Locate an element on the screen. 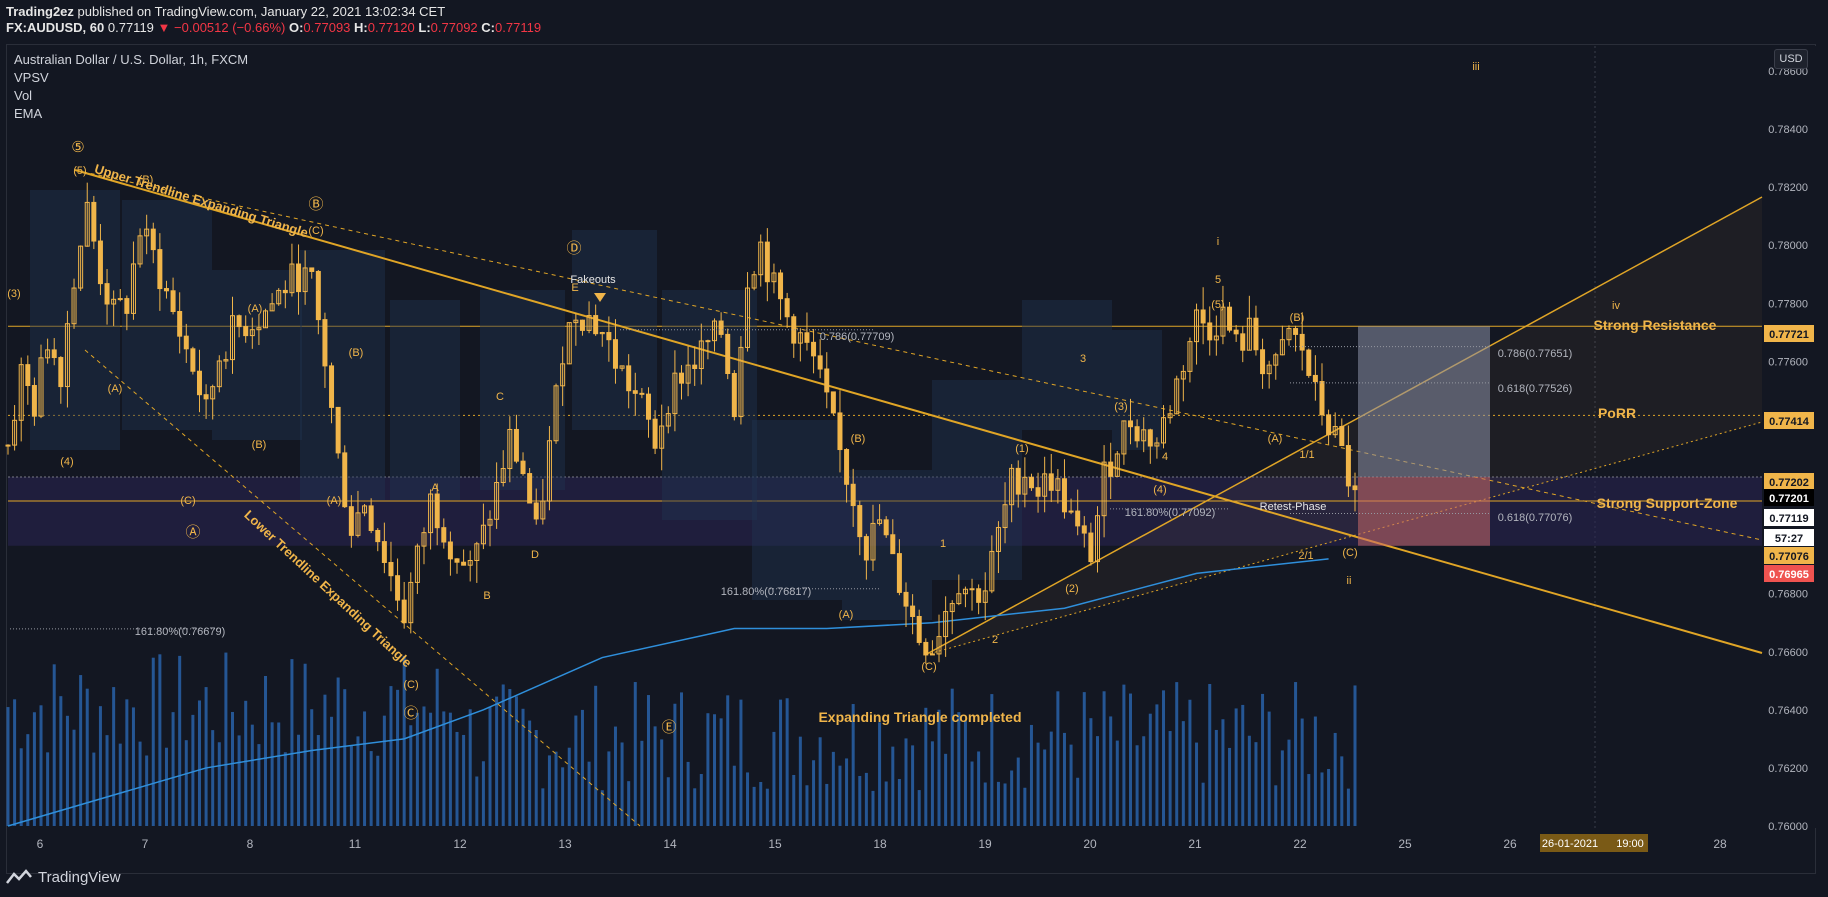 The image size is (1828, 897). price-tag-label: 0.77721 is located at coordinates (1789, 335).